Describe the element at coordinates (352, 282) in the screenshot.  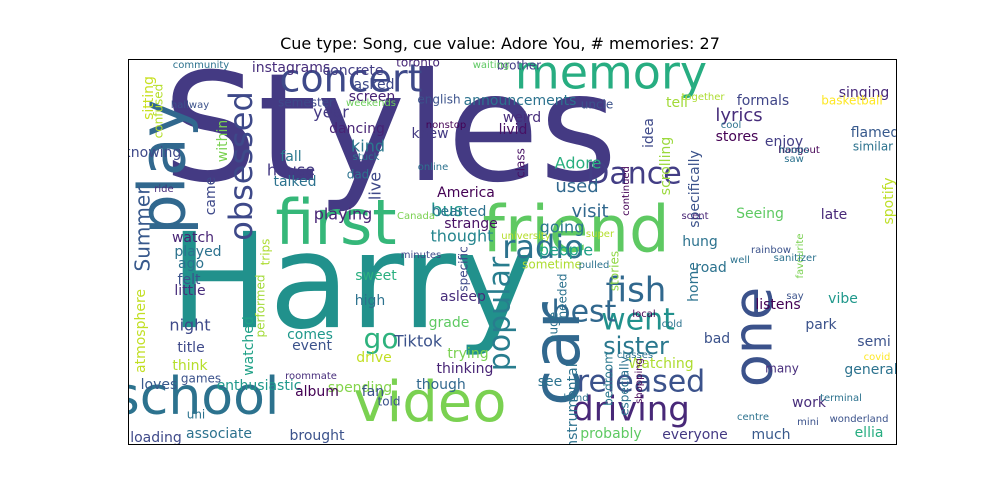
I see `cloud-word-harry: Harry` at that location.